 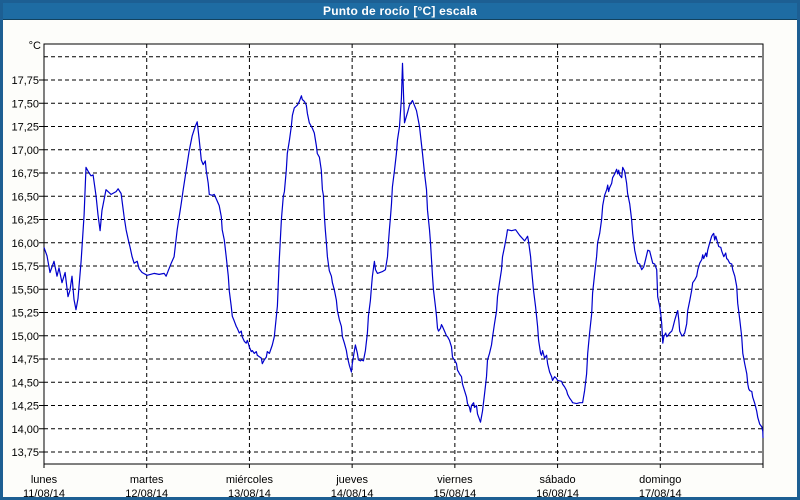 I want to click on date-label: 15/08/14, so click(x=454, y=494).